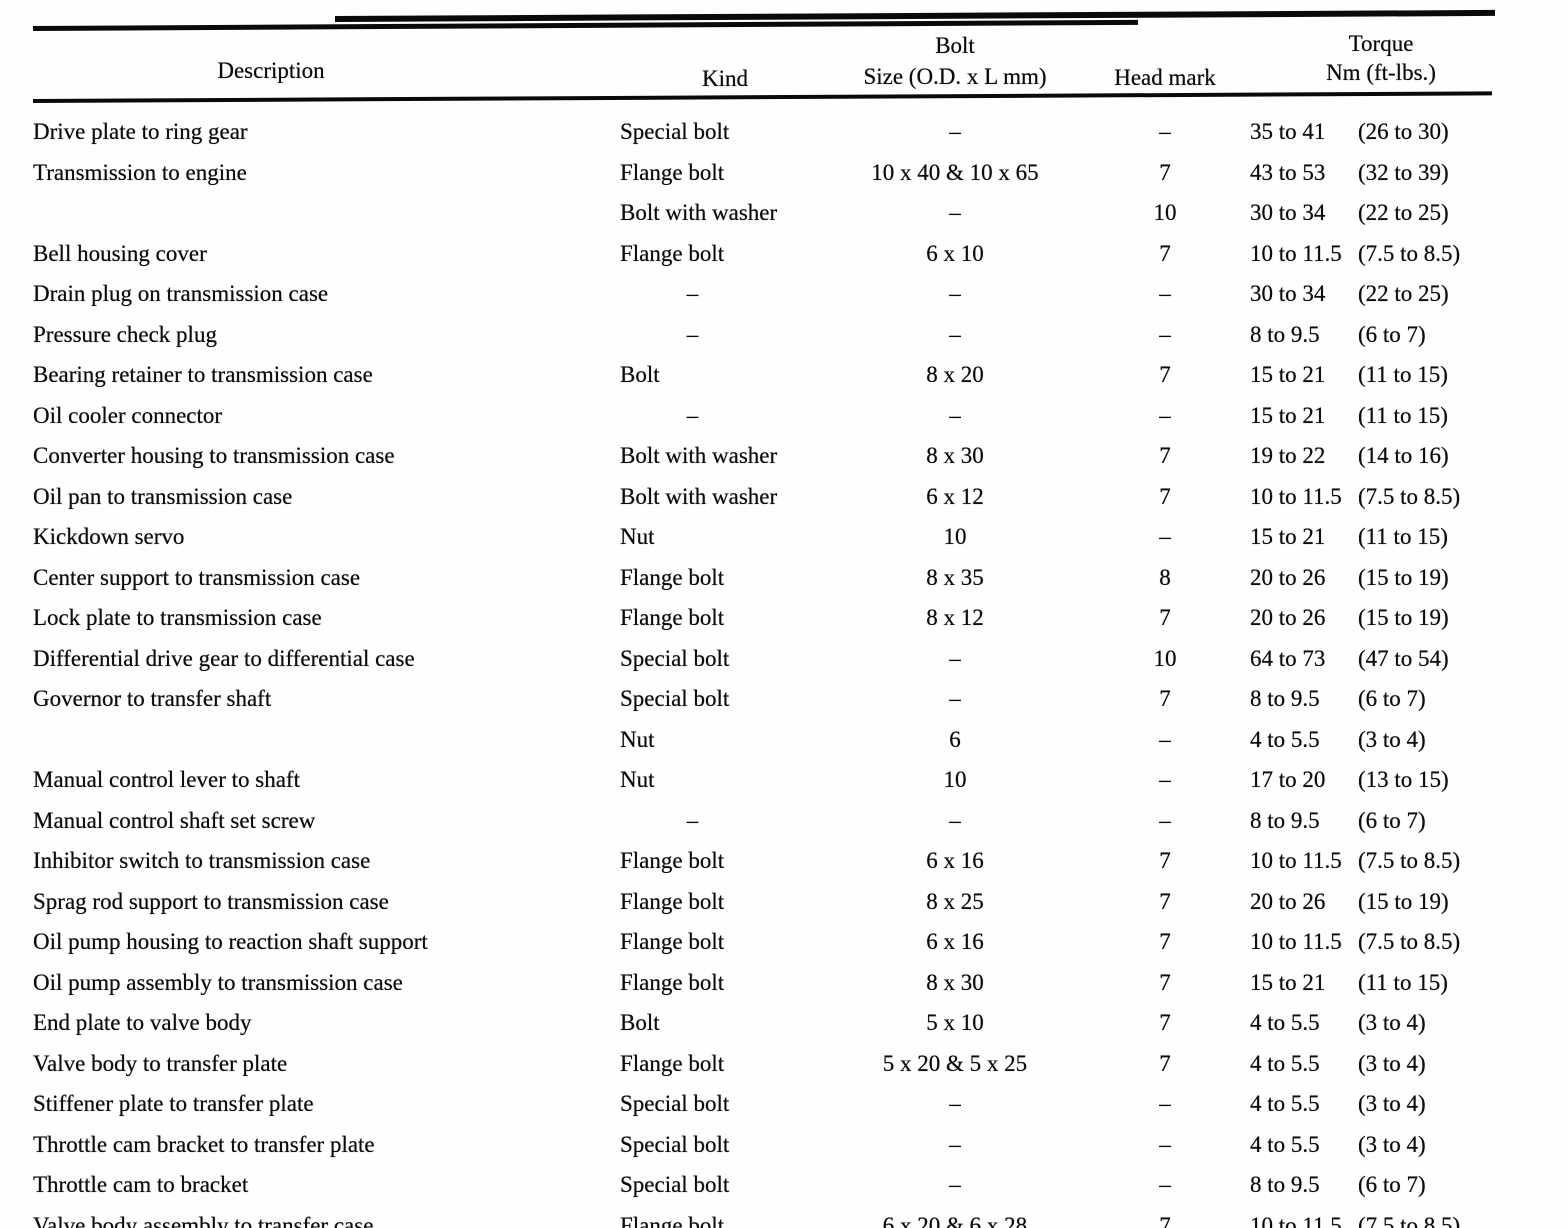  Describe the element at coordinates (1381, 72) in the screenshot. I see `column-header-torque-units: Nm (ft-lbs.)` at that location.